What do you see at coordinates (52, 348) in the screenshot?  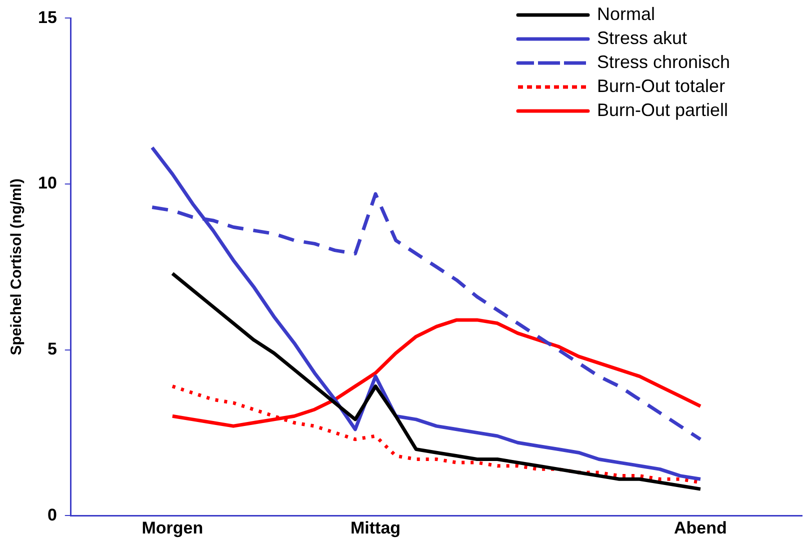 I see `y-tick-label: 5` at bounding box center [52, 348].